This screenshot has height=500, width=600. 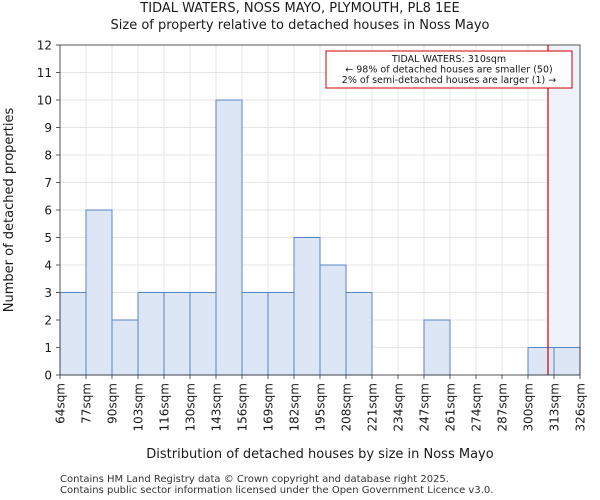 I want to click on x-tick-label: 103sqm, so click(x=139, y=407).